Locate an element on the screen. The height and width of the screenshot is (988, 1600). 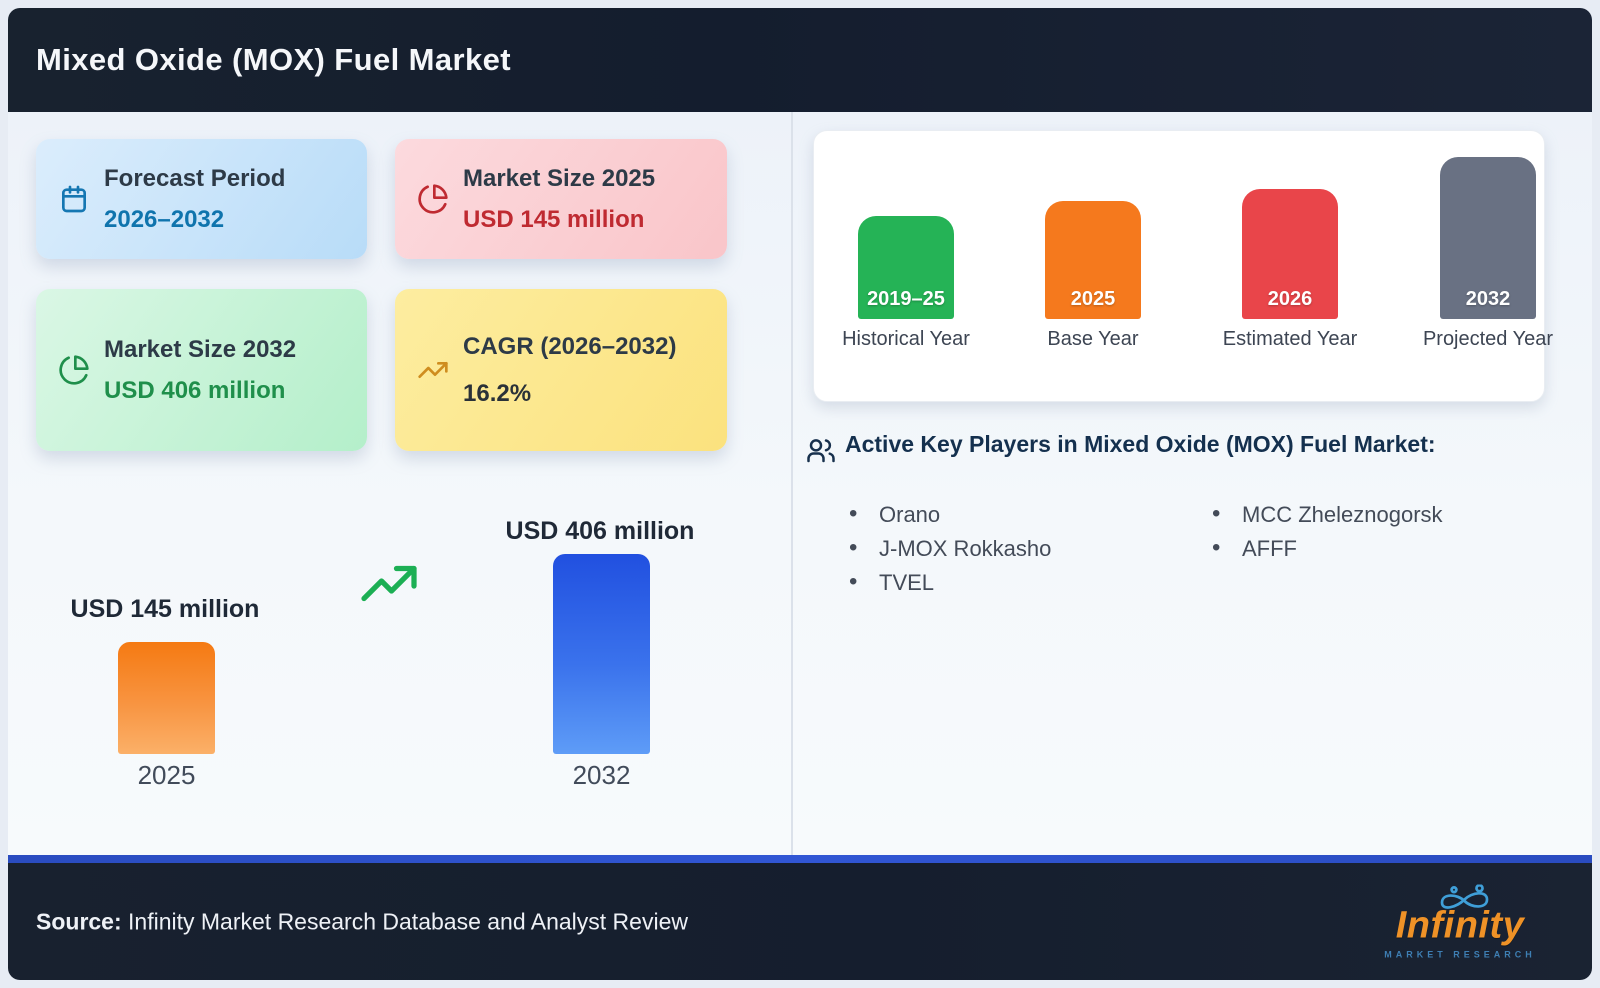
timeline-caption-historical: Historical Year is located at coordinates (906, 339).